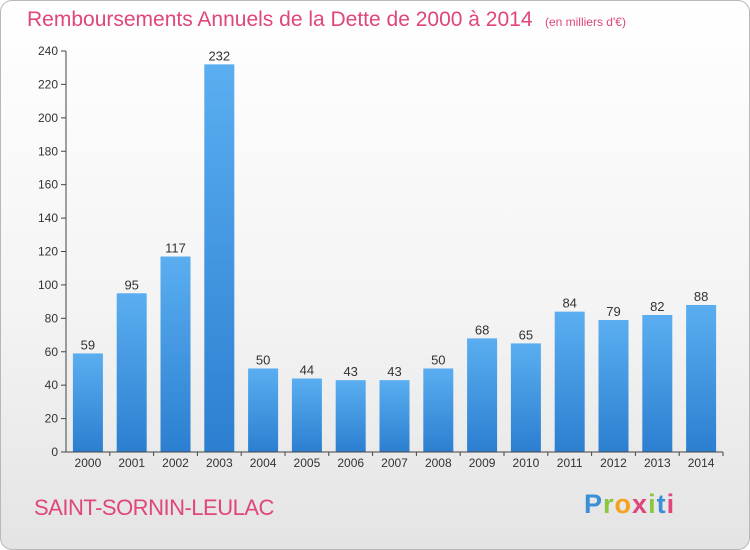 This screenshot has height=550, width=750. Describe the element at coordinates (48, 84) in the screenshot. I see `y-tick-label: 220` at that location.